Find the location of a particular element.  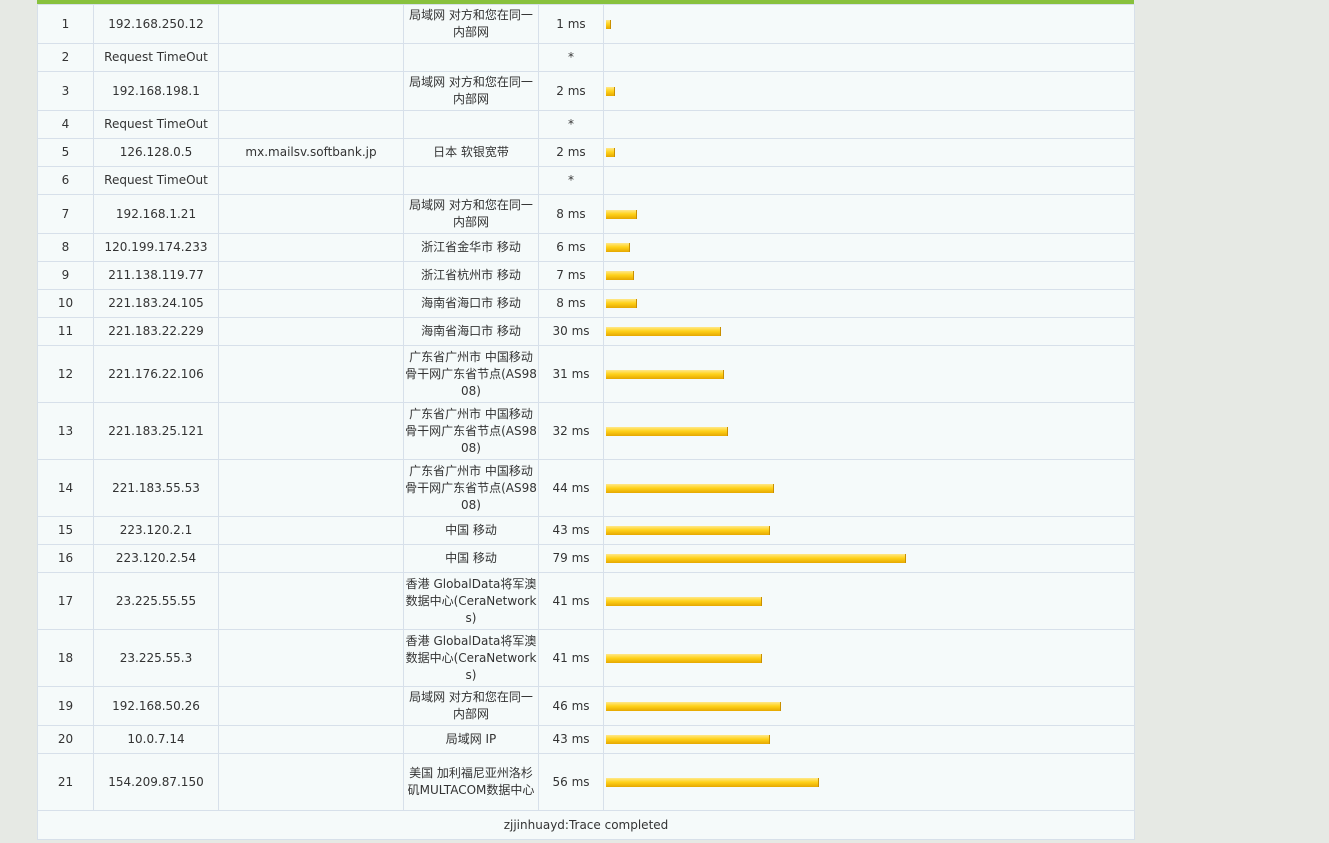

hop-location: 香港 GlobalData将军澳数据中心(CeraNetworks) is located at coordinates (471, 658).